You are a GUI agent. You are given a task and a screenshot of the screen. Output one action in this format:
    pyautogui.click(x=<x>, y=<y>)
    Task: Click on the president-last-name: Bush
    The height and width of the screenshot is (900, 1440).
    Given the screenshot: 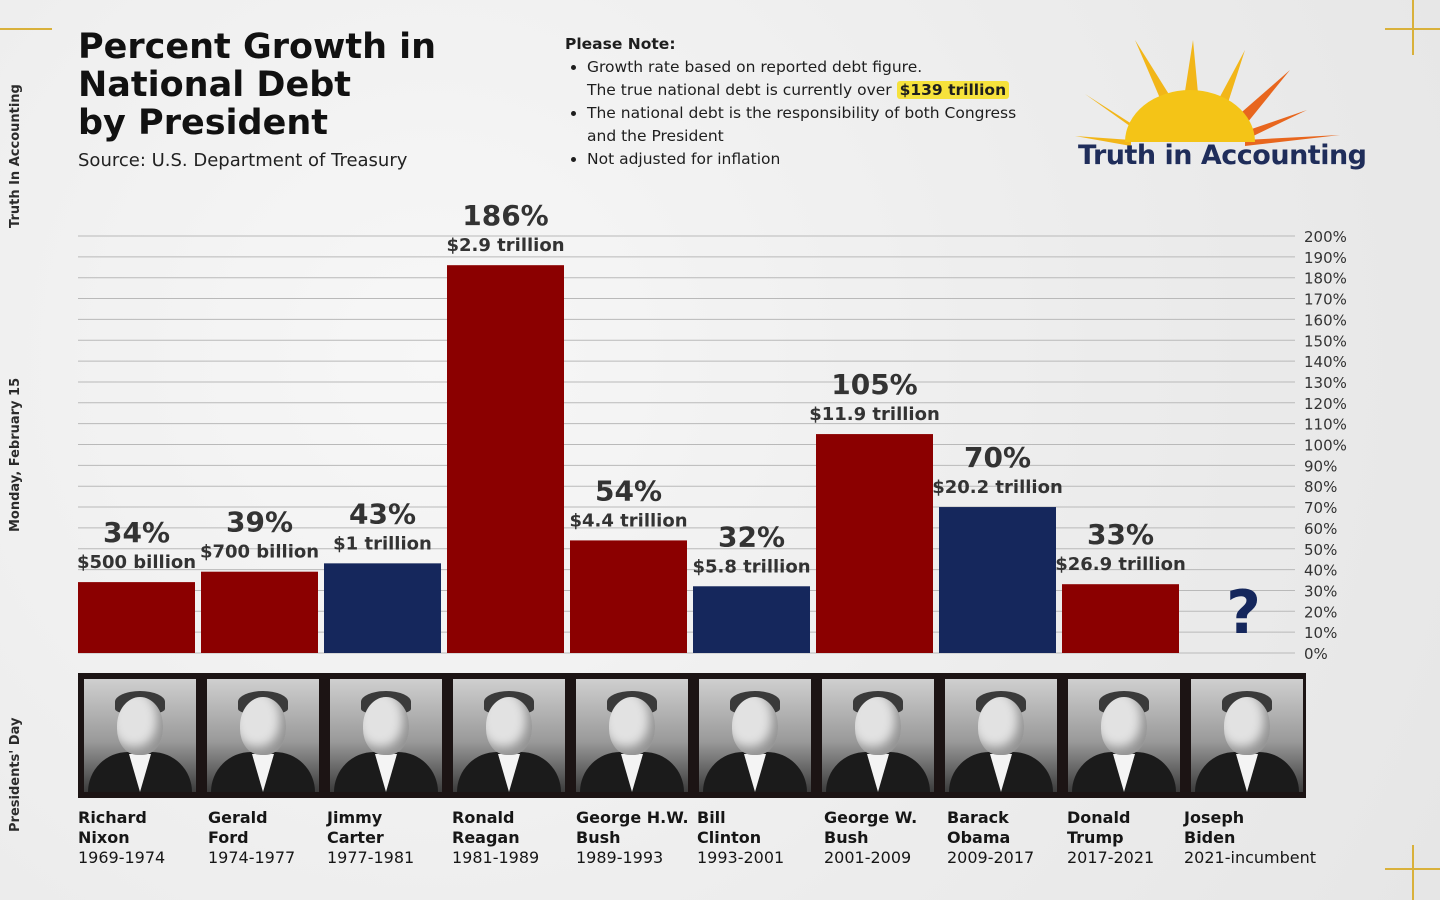 What is the action you would take?
    pyautogui.click(x=846, y=837)
    